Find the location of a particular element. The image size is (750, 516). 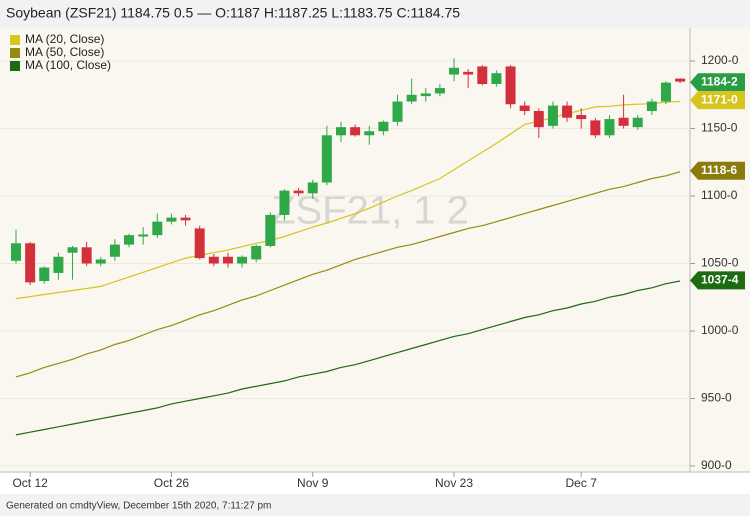

y-tick-label: 1100-0 is located at coordinates (719, 195).